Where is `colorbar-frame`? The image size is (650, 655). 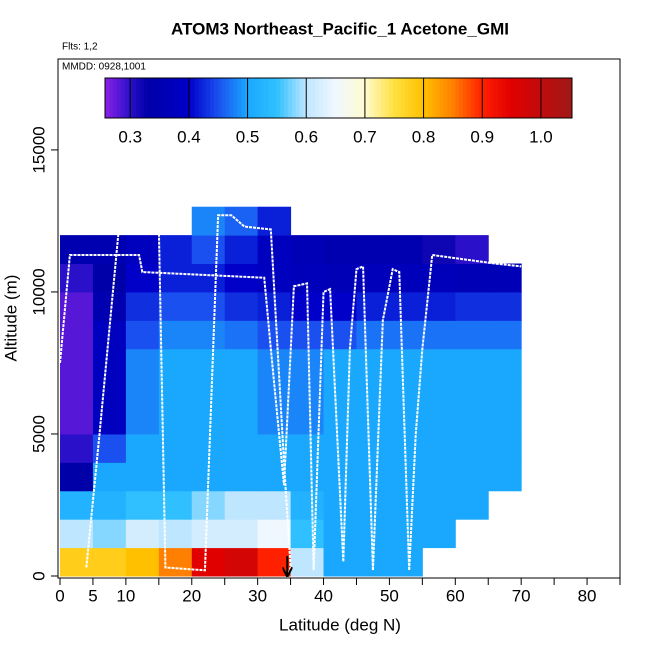 colorbar-frame is located at coordinates (338, 98).